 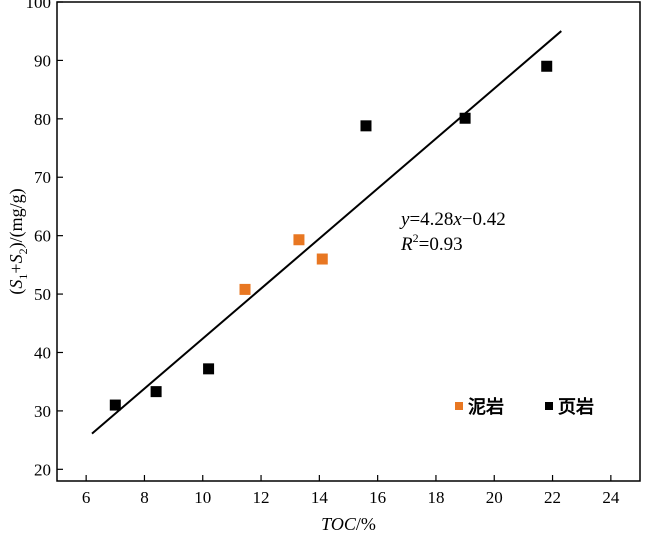 I want to click on y-tick-label: 70, so click(x=42, y=177).